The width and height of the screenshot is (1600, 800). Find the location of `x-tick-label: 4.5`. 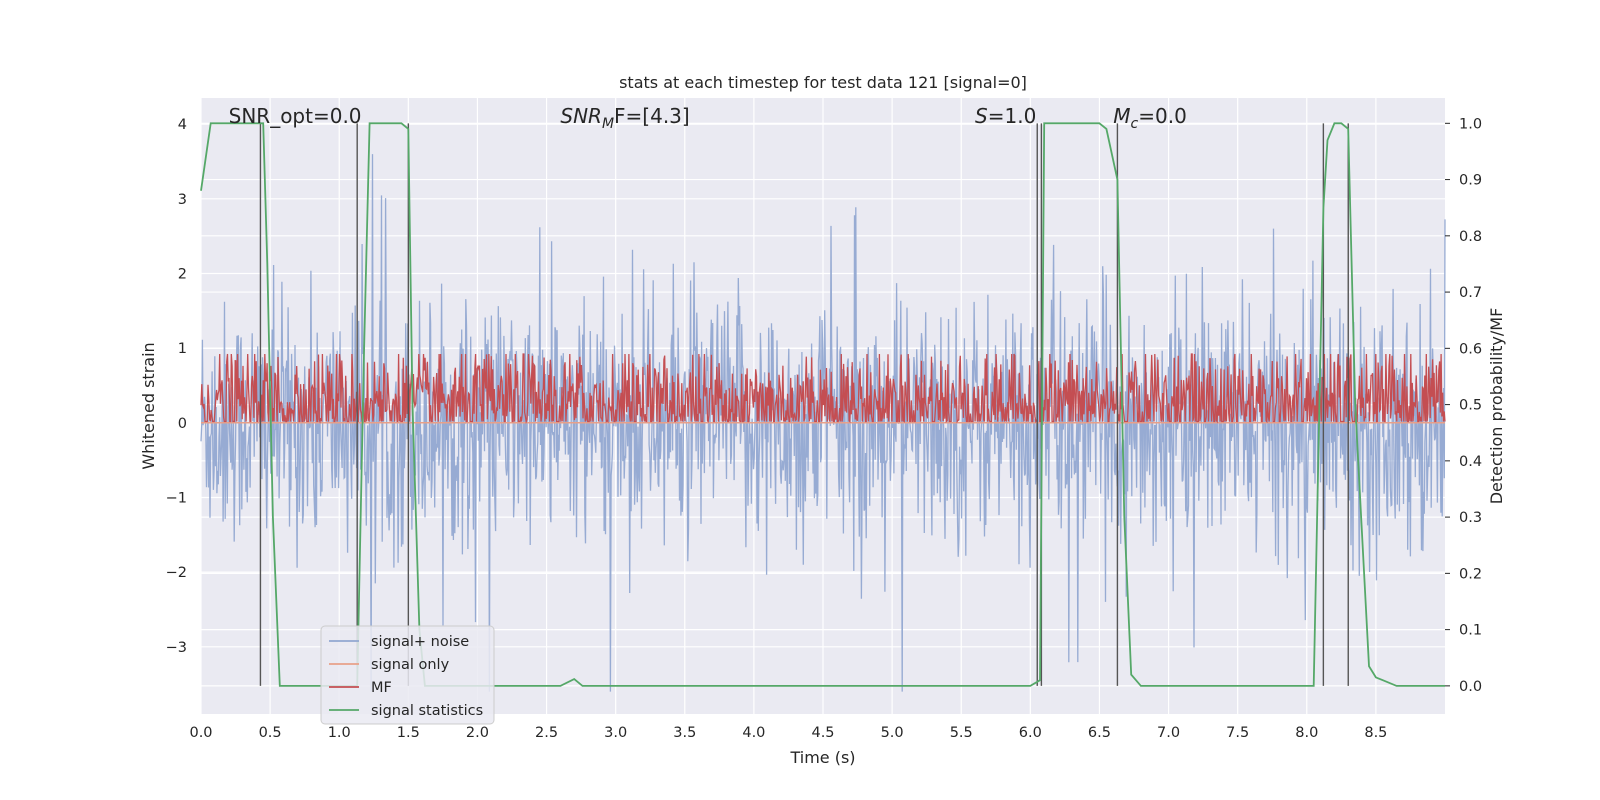

x-tick-label: 4.5 is located at coordinates (822, 733).